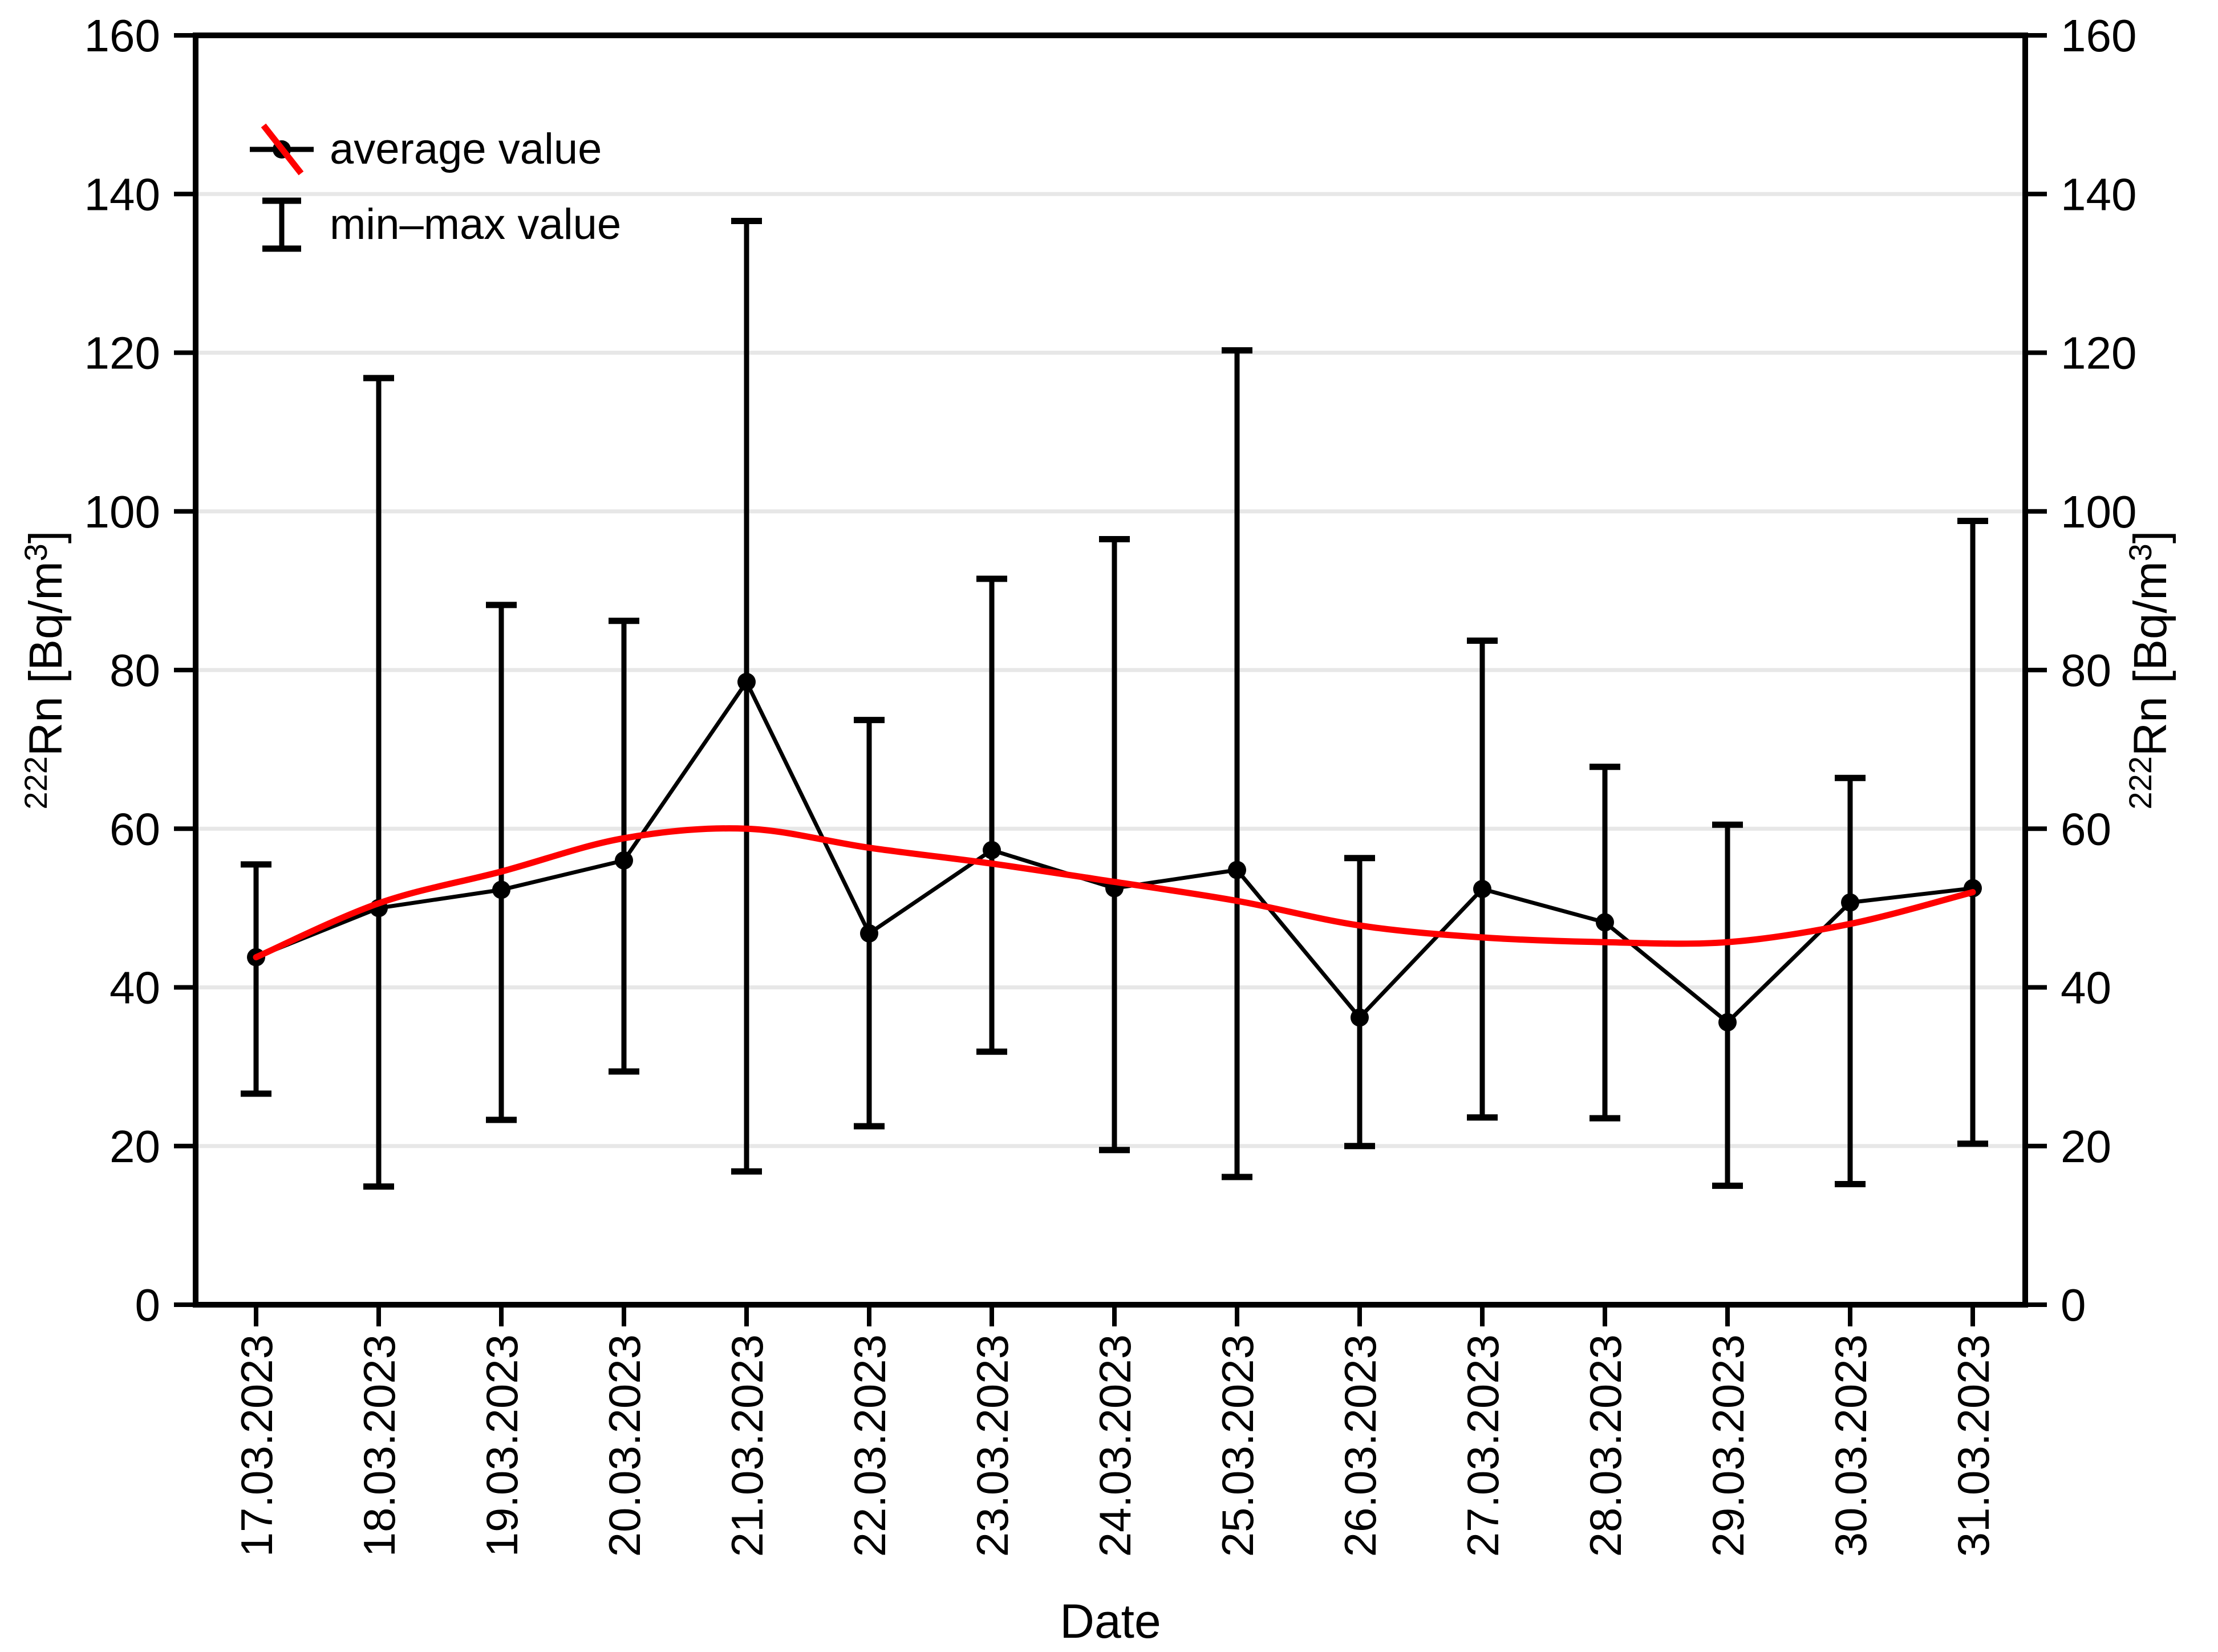 The width and height of the screenshot is (2218, 1652). I want to click on x-tick-label: 30.03.2023, so click(1851, 1445).